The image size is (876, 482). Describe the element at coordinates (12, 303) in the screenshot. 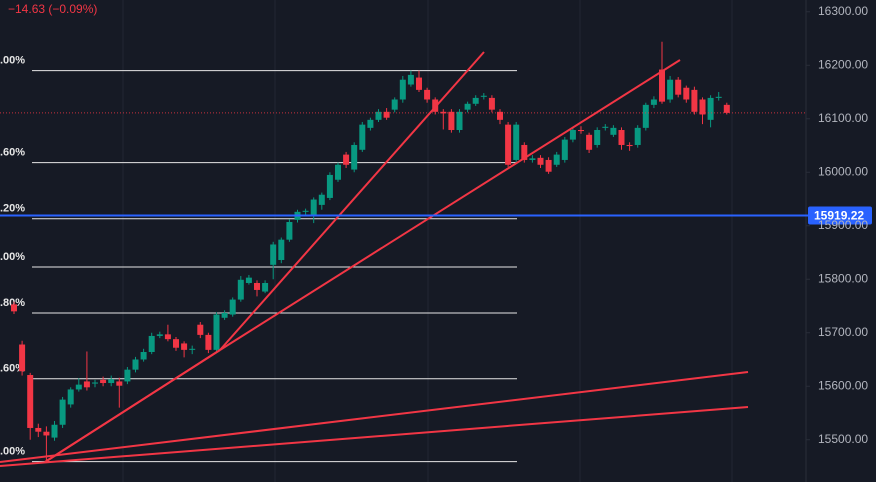

I see `fib-label: .80%` at that location.